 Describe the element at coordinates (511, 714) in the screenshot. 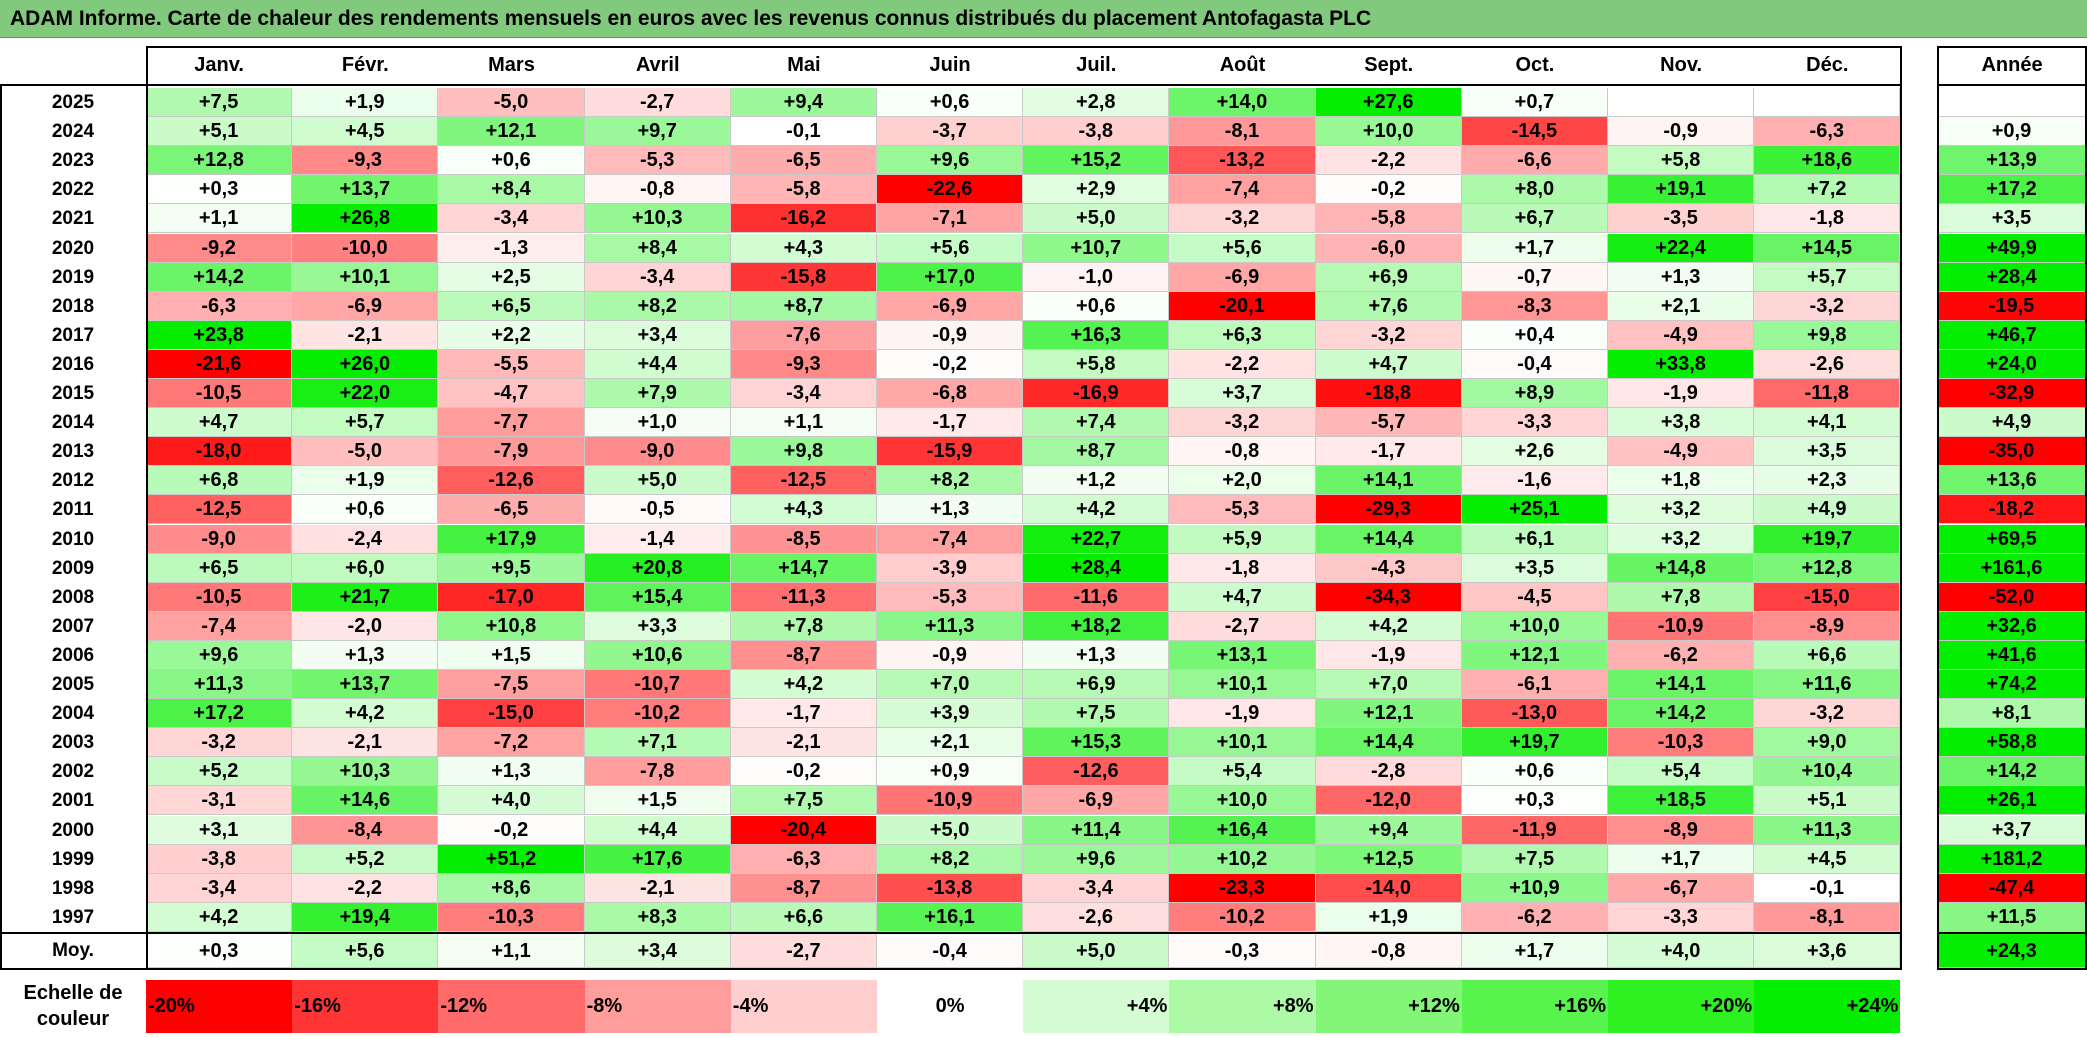

I see `heatmap-cell: -15,0` at that location.